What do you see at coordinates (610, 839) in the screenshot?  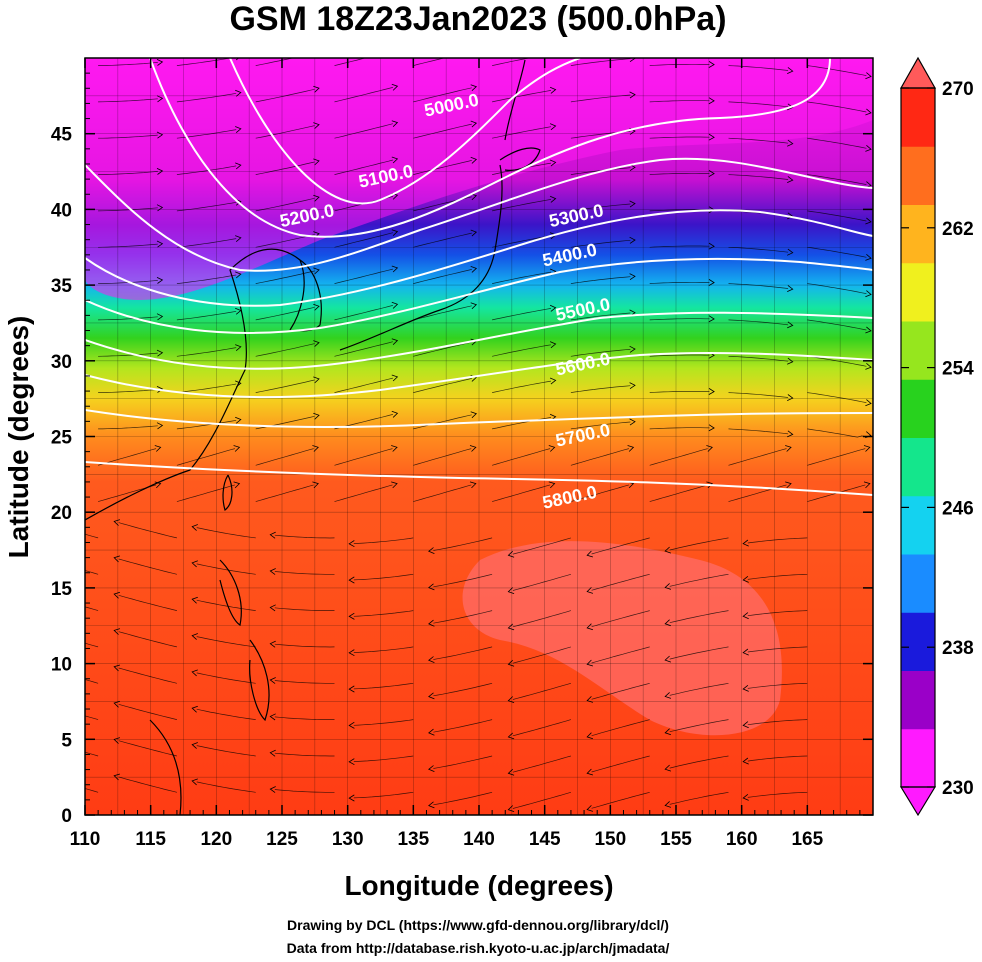 I see `x-tick-label: 150` at bounding box center [610, 839].